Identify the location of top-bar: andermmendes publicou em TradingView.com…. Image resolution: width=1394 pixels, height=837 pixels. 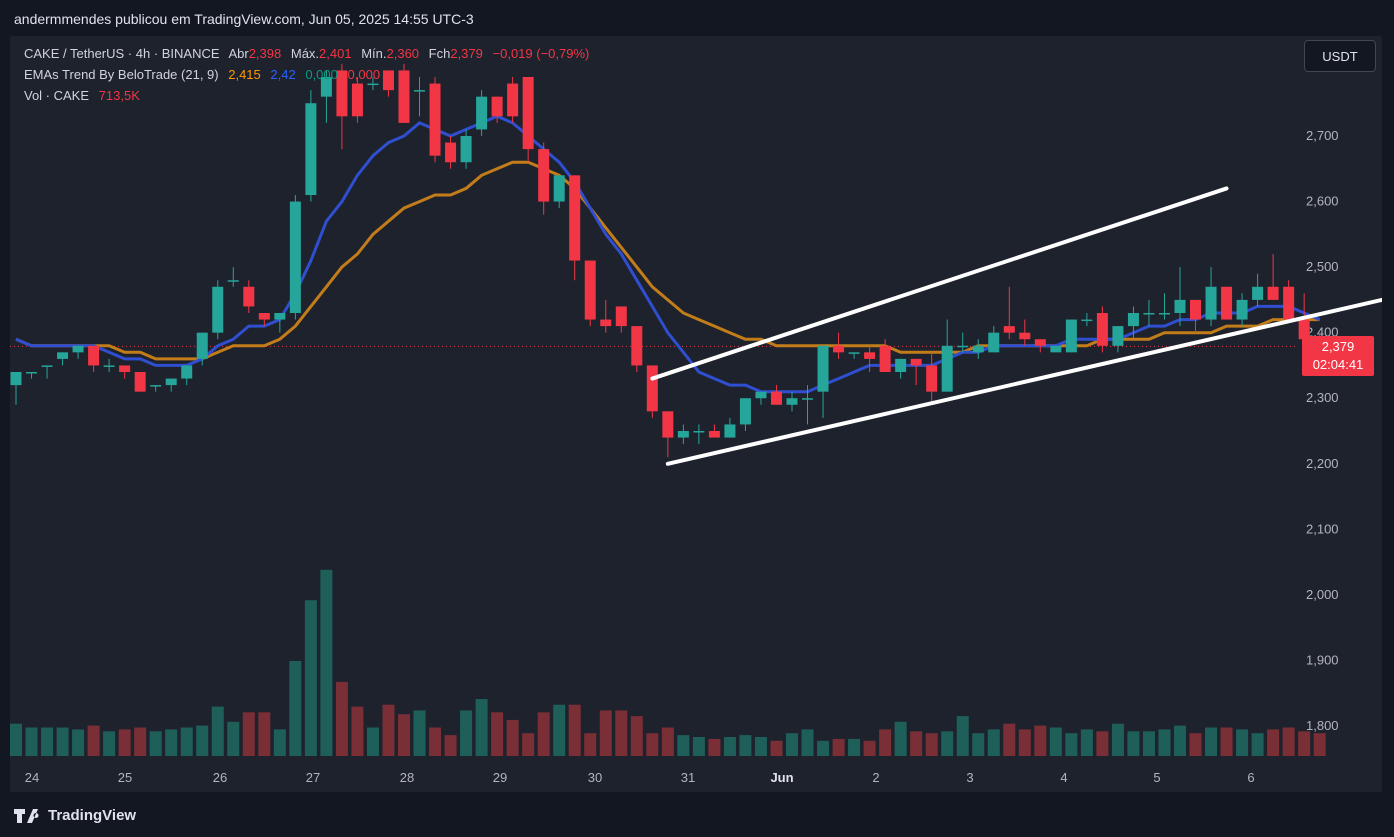
(697, 18).